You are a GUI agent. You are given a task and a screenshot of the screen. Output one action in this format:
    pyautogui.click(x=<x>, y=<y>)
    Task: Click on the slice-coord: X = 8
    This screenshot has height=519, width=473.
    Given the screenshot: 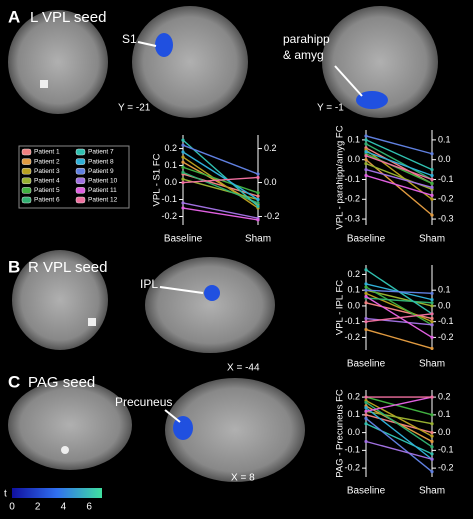 What is the action you would take?
    pyautogui.click(x=243, y=478)
    